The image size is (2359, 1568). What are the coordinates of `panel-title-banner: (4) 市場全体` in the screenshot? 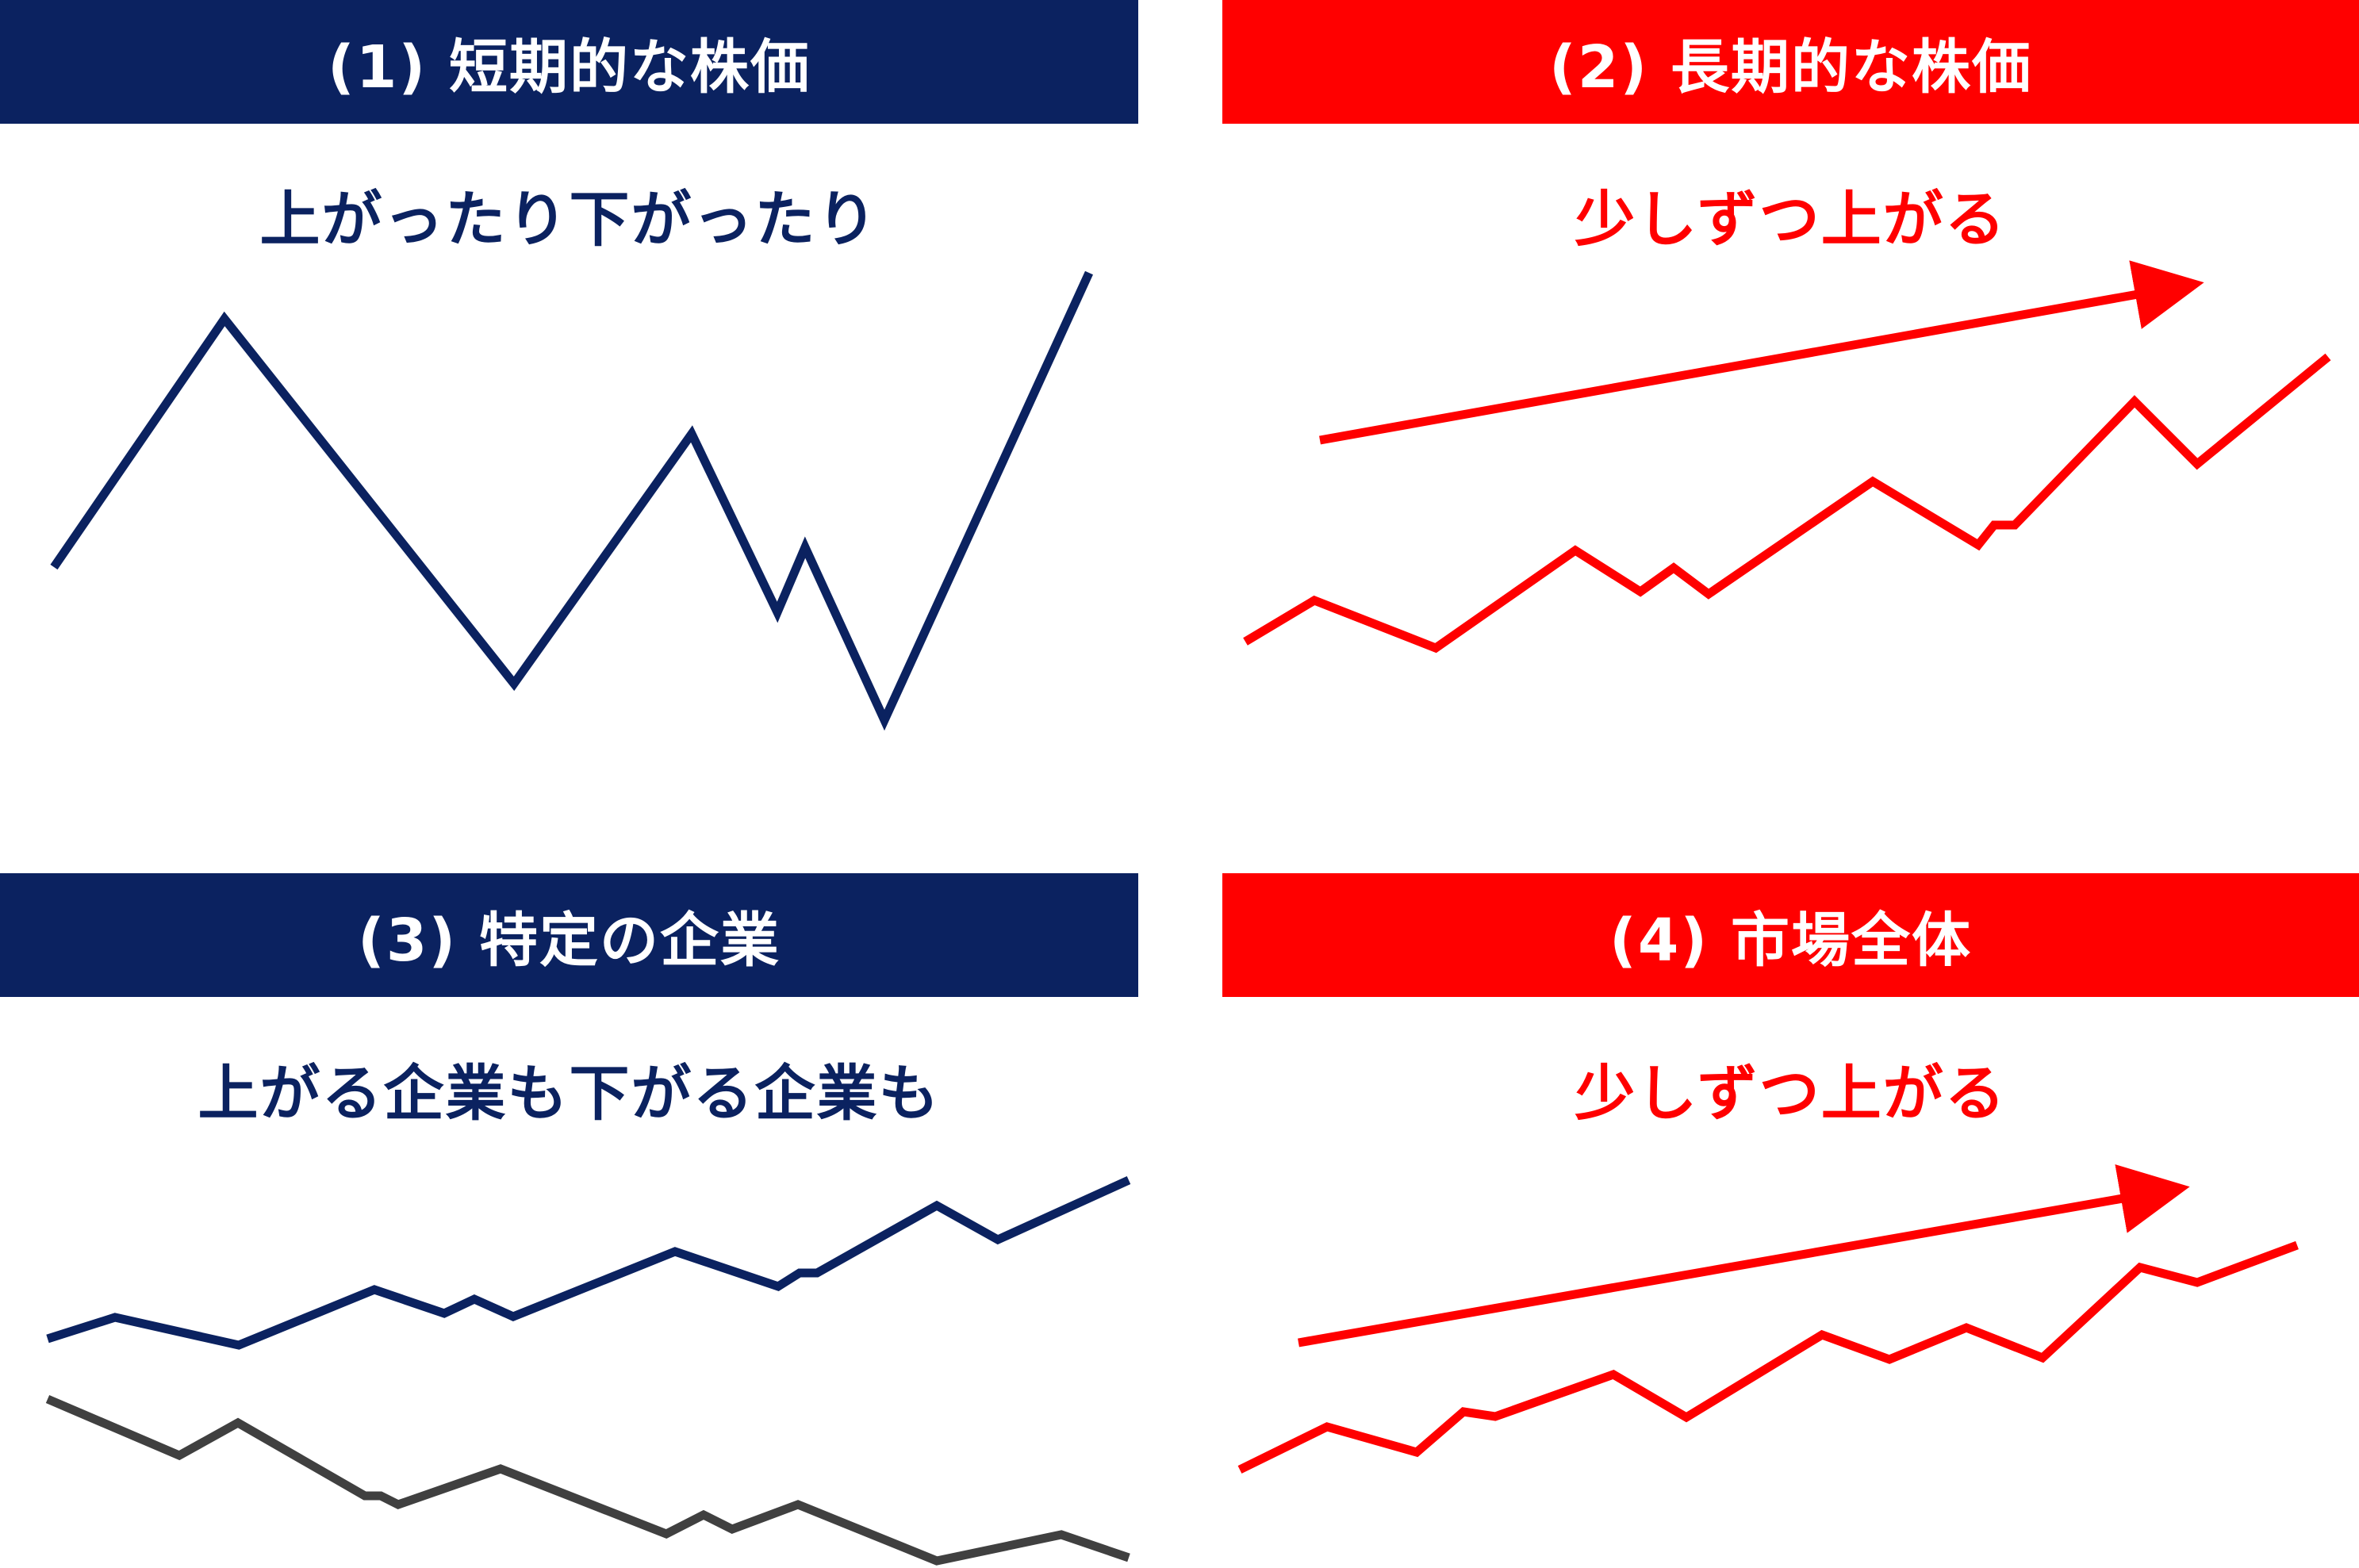 It's located at (1790, 935).